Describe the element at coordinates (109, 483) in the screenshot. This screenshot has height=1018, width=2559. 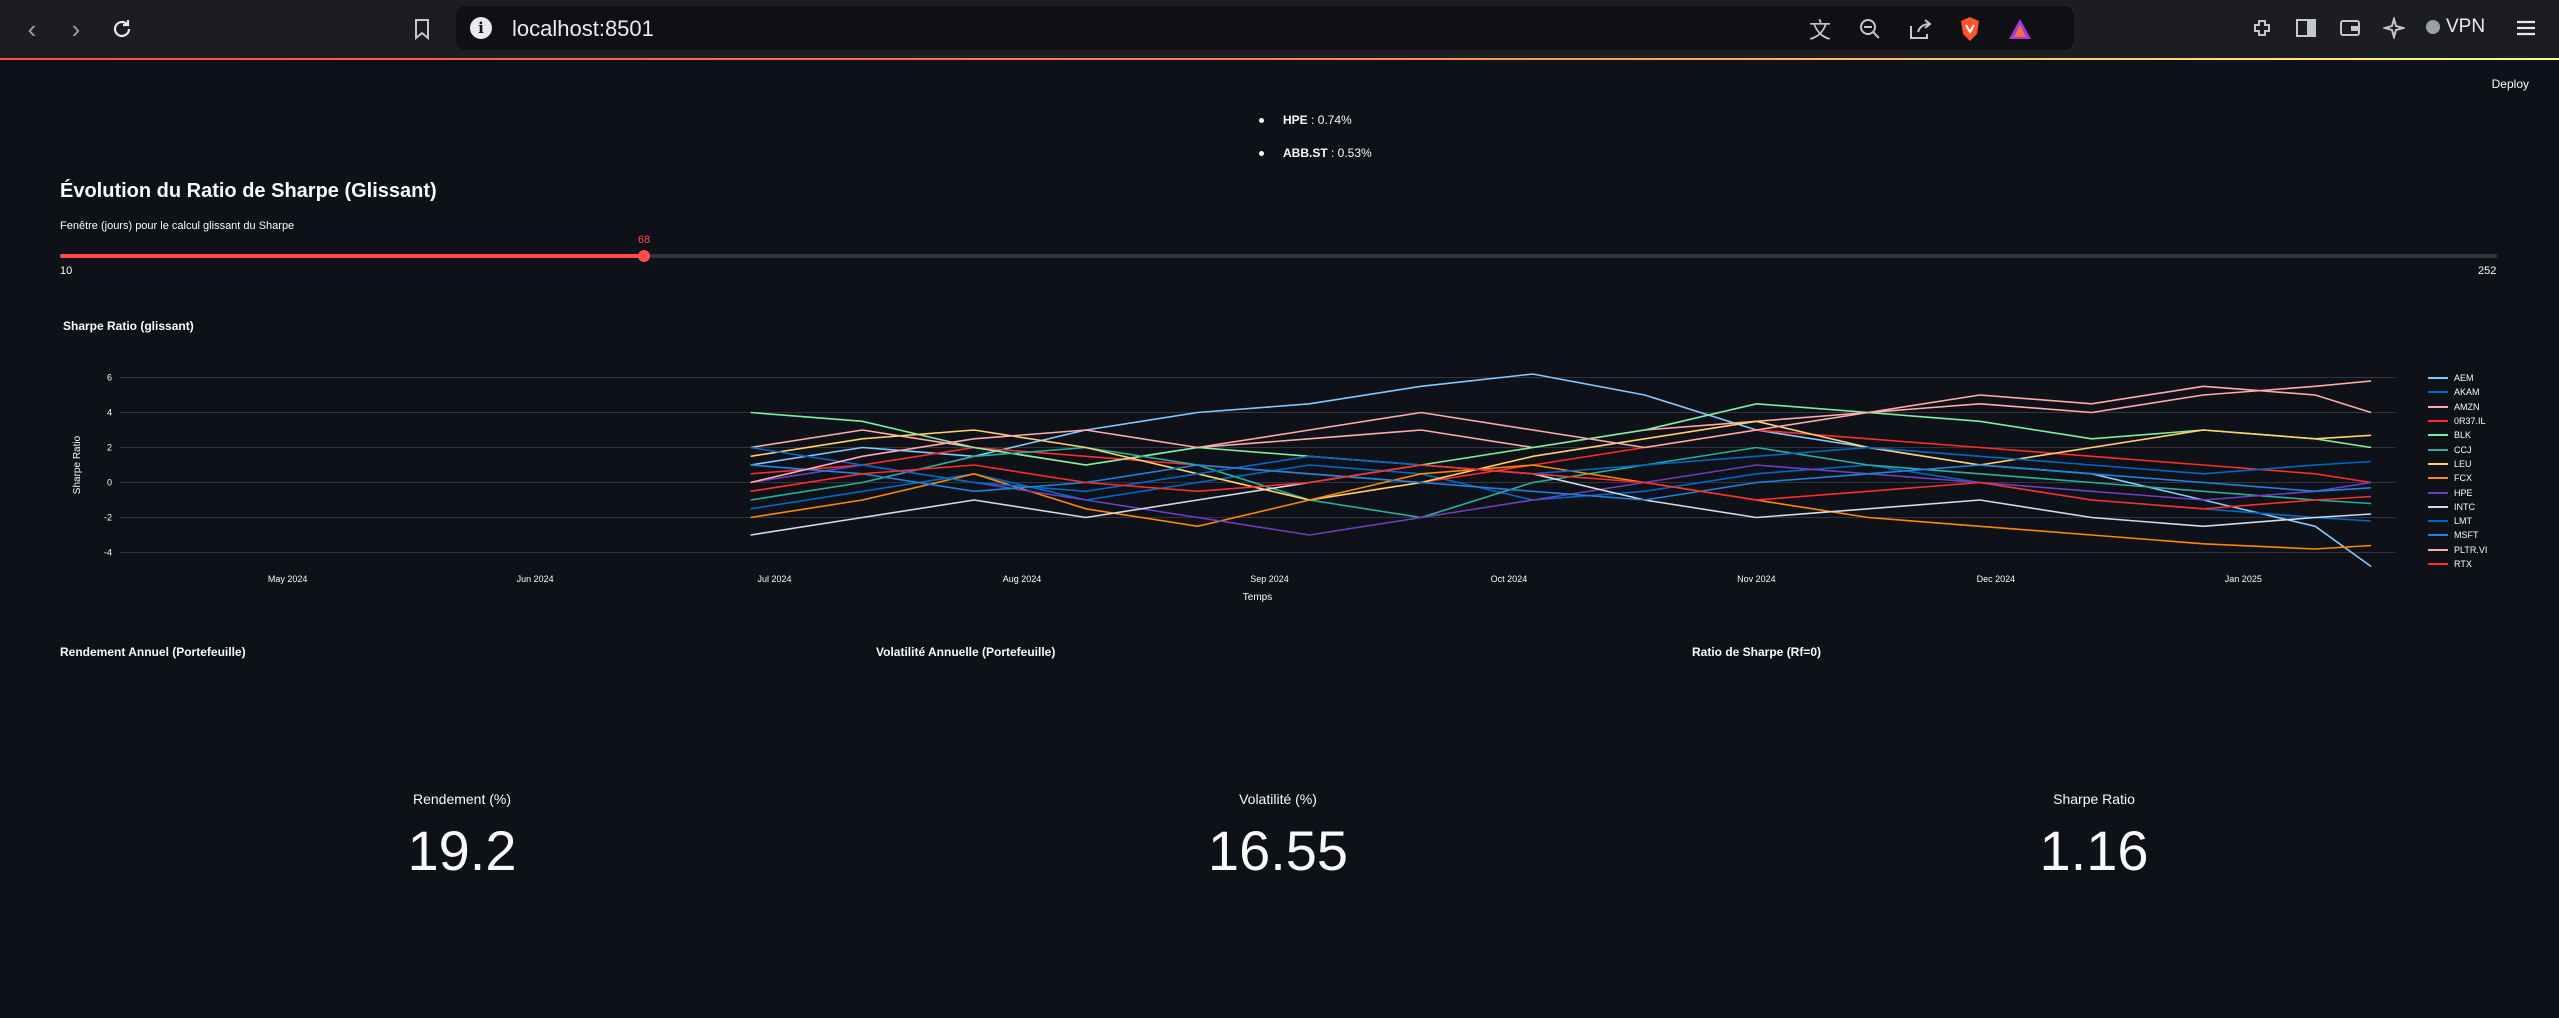
I see `y-tick-label: 0` at that location.